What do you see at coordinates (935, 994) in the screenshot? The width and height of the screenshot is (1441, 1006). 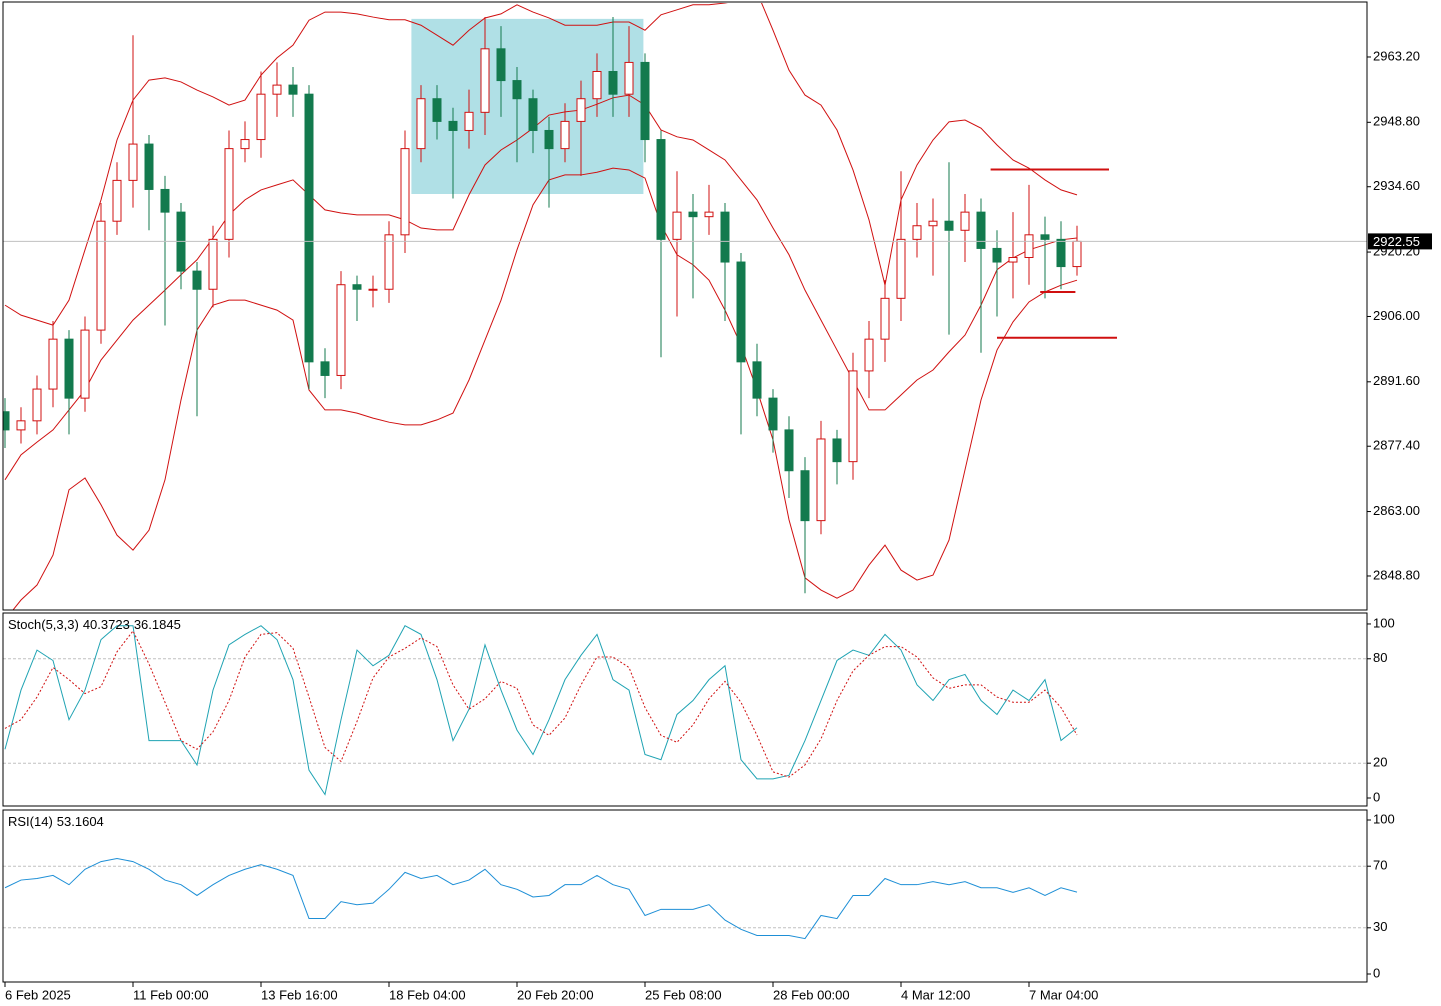 I see `x-tick-label: 4 Mar 12:00` at bounding box center [935, 994].